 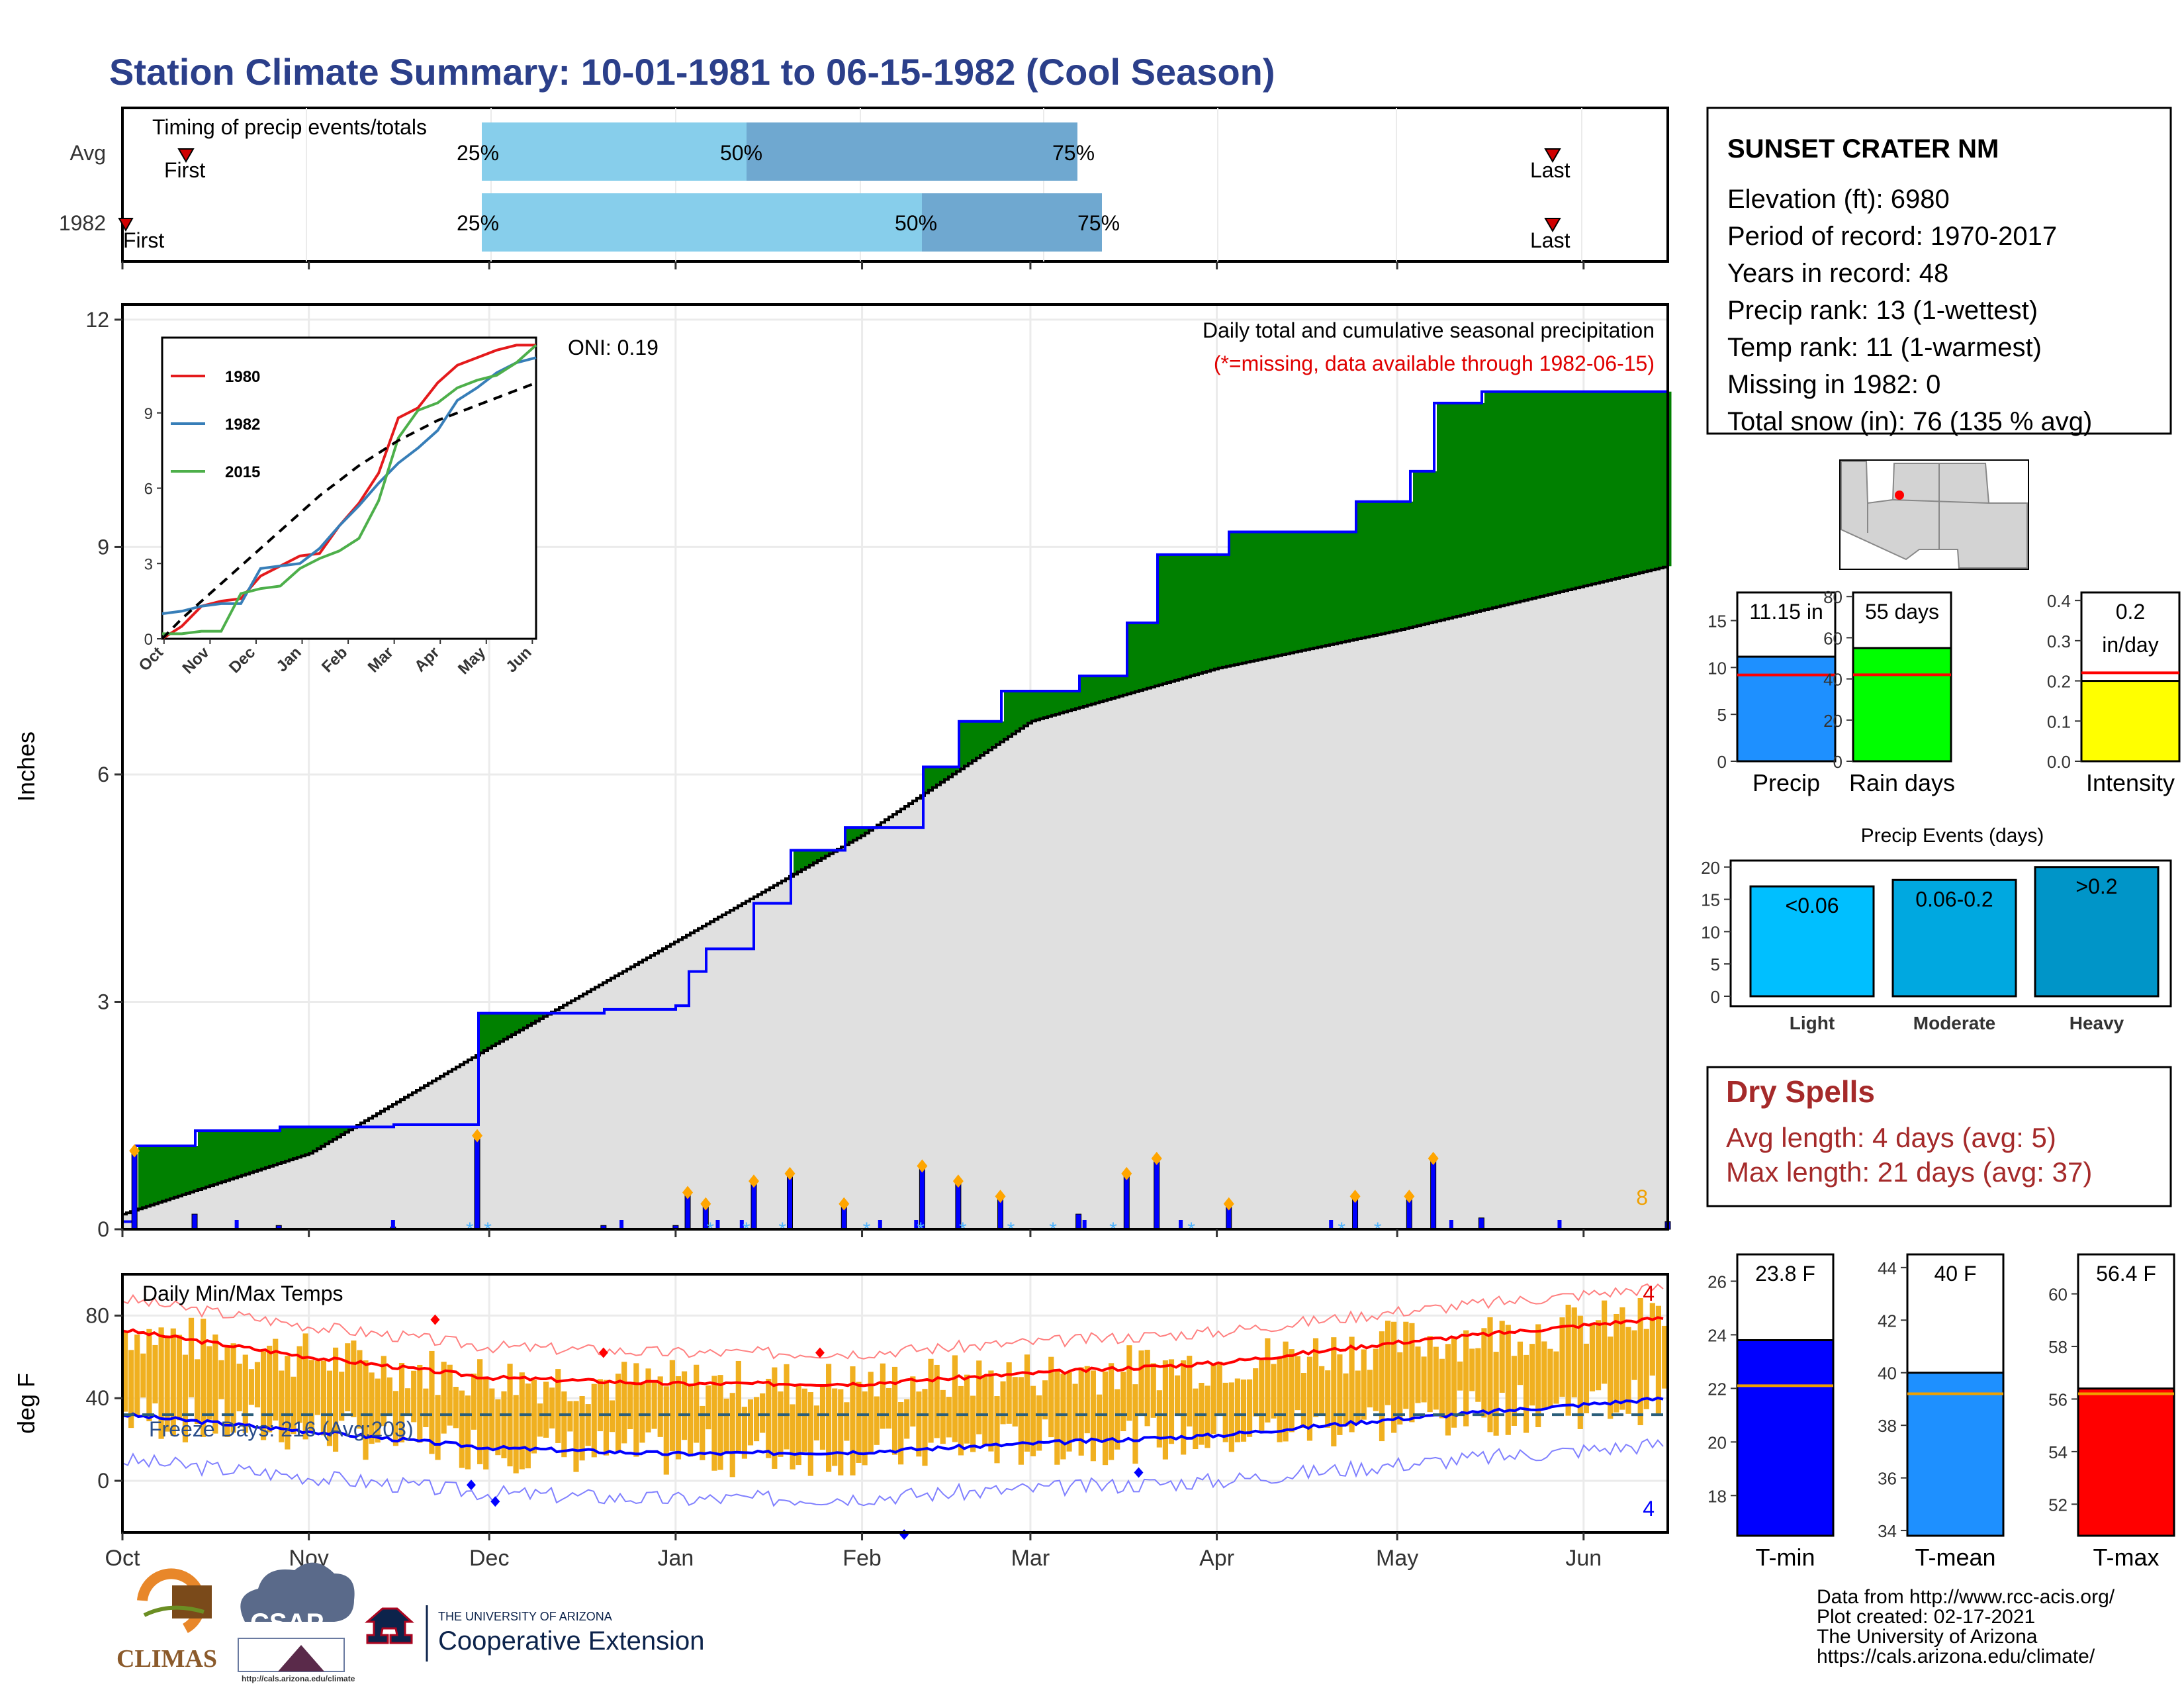 I want to click on temp-bar, so click(x=1786, y=1438).